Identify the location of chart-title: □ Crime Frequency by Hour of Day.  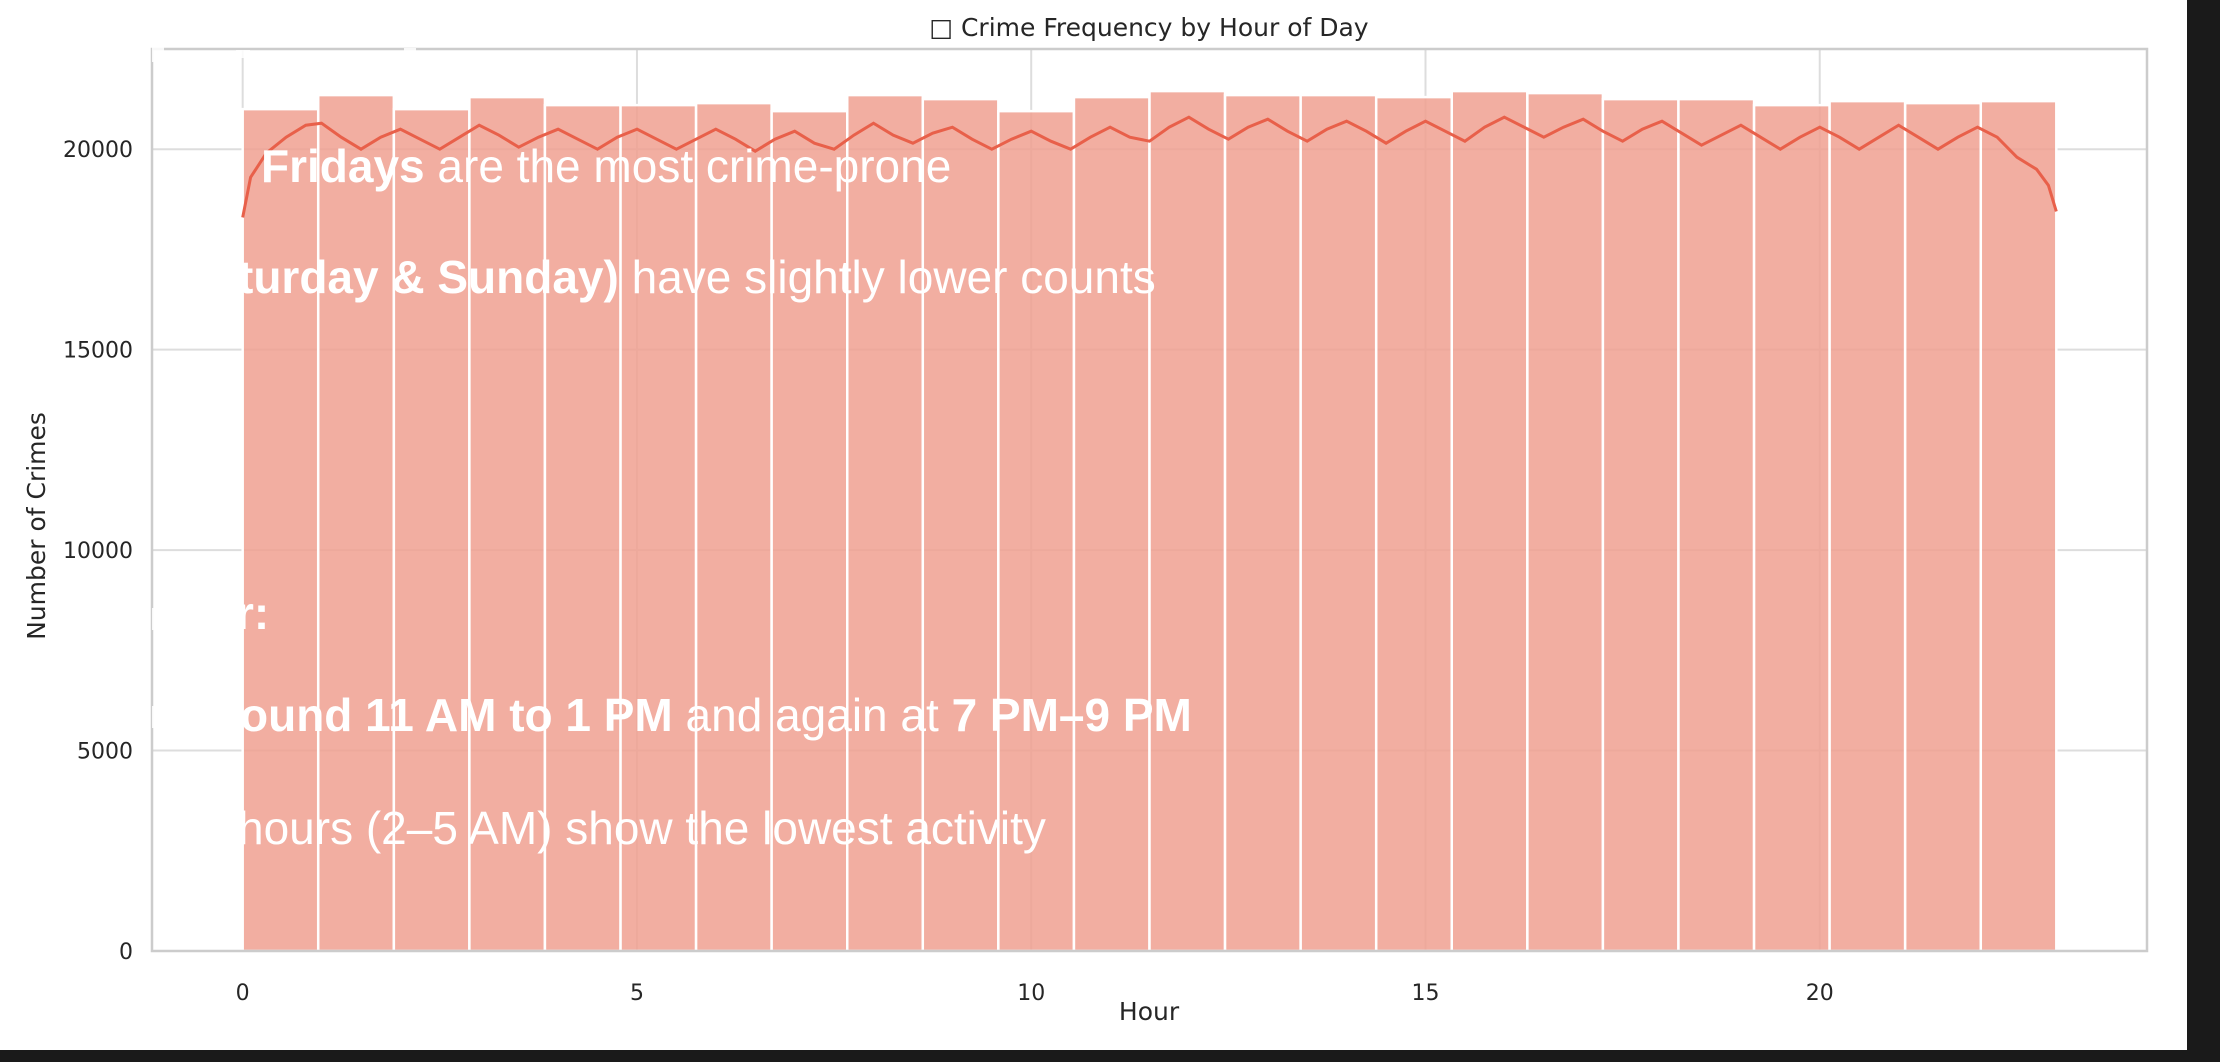
(1148, 27).